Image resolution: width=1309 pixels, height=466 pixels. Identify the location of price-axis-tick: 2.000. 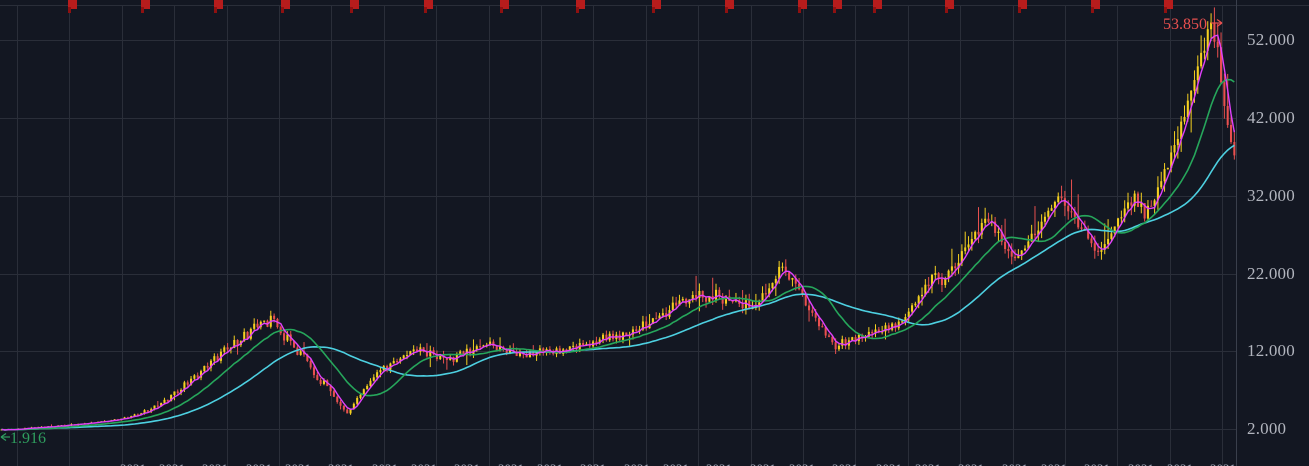
(1267, 429).